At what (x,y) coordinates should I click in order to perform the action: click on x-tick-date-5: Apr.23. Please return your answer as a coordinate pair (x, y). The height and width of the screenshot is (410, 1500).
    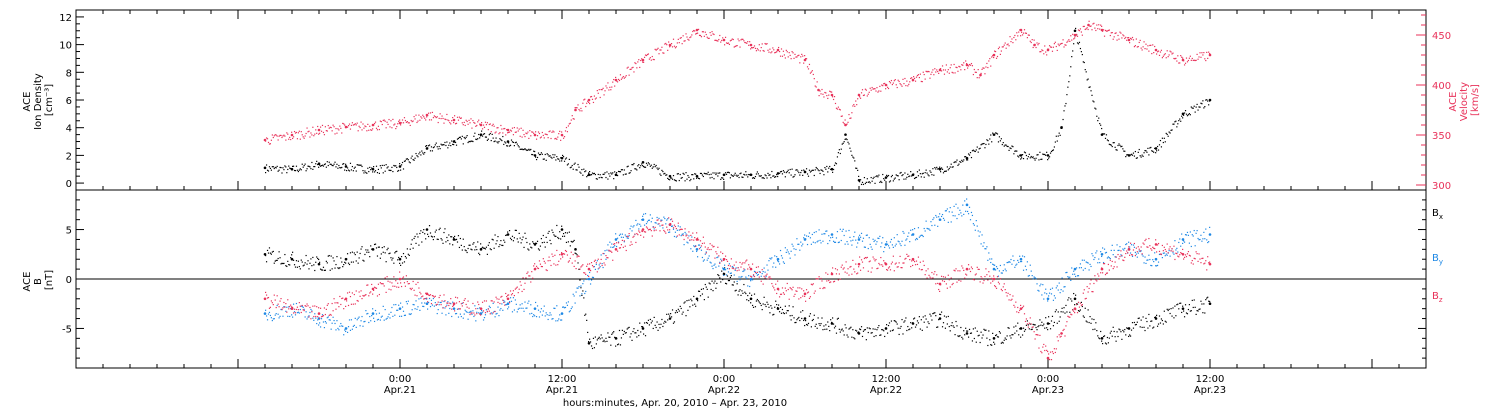
    Looking at the image, I should click on (1210, 390).